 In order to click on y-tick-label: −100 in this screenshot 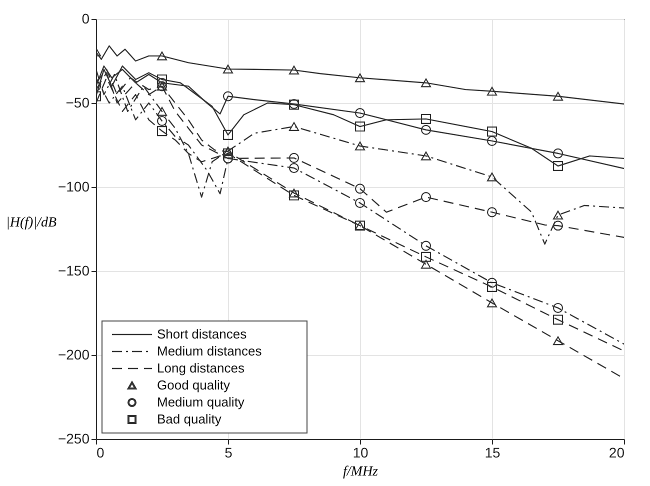, I will do `click(74, 186)`.